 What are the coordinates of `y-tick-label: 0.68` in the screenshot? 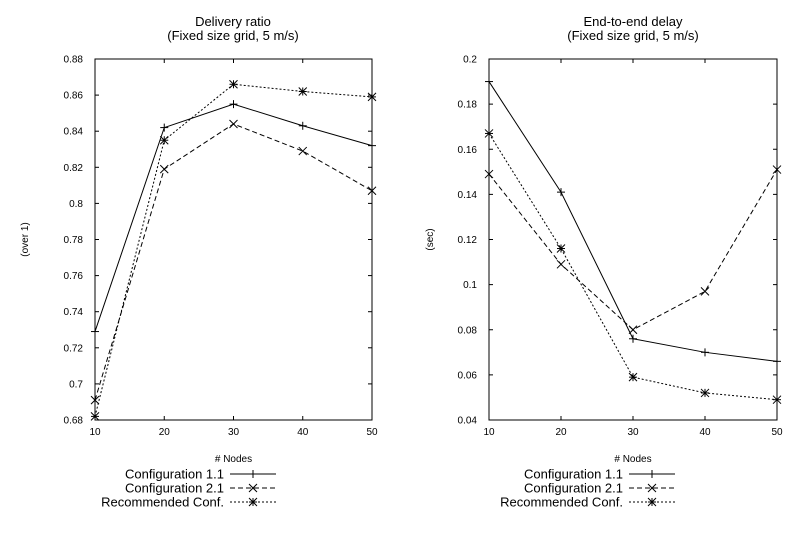 It's located at (74, 421).